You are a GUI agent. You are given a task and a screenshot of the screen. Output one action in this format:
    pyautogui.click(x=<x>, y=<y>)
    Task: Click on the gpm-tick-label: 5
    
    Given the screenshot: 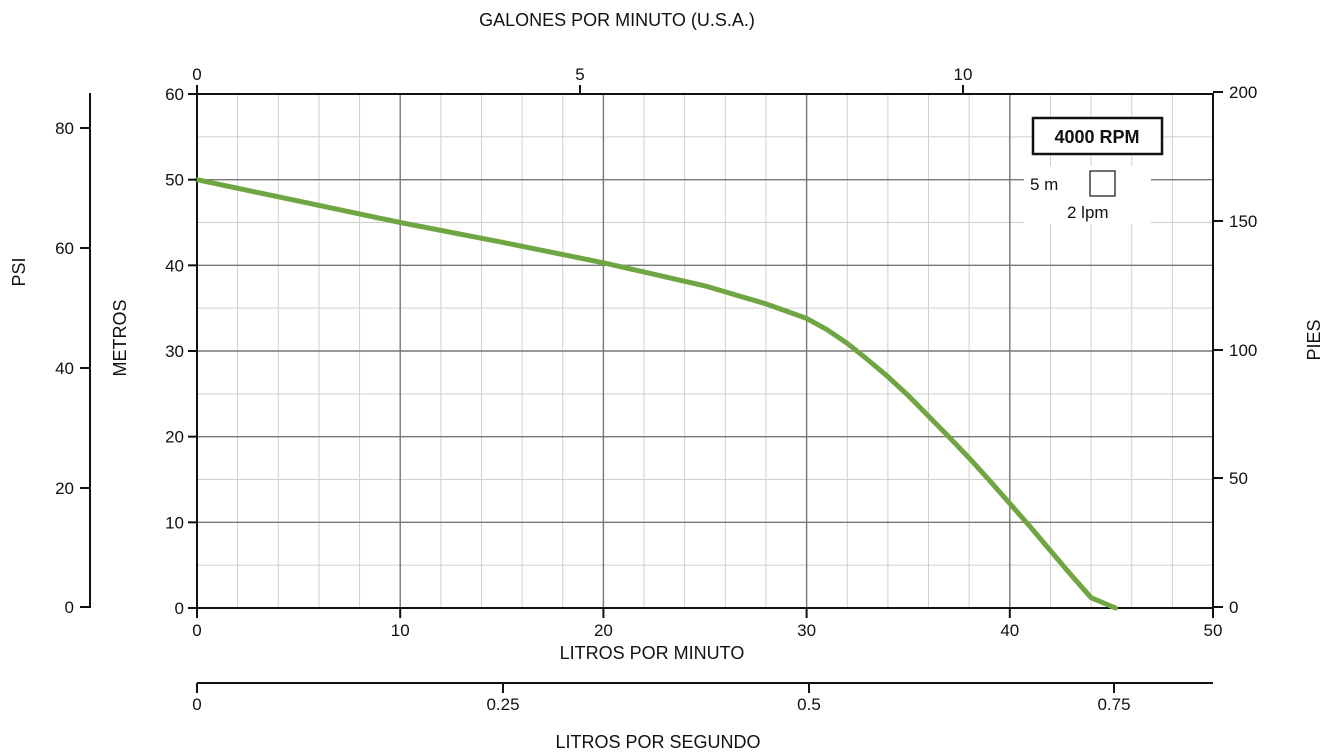 What is the action you would take?
    pyautogui.click(x=579, y=74)
    